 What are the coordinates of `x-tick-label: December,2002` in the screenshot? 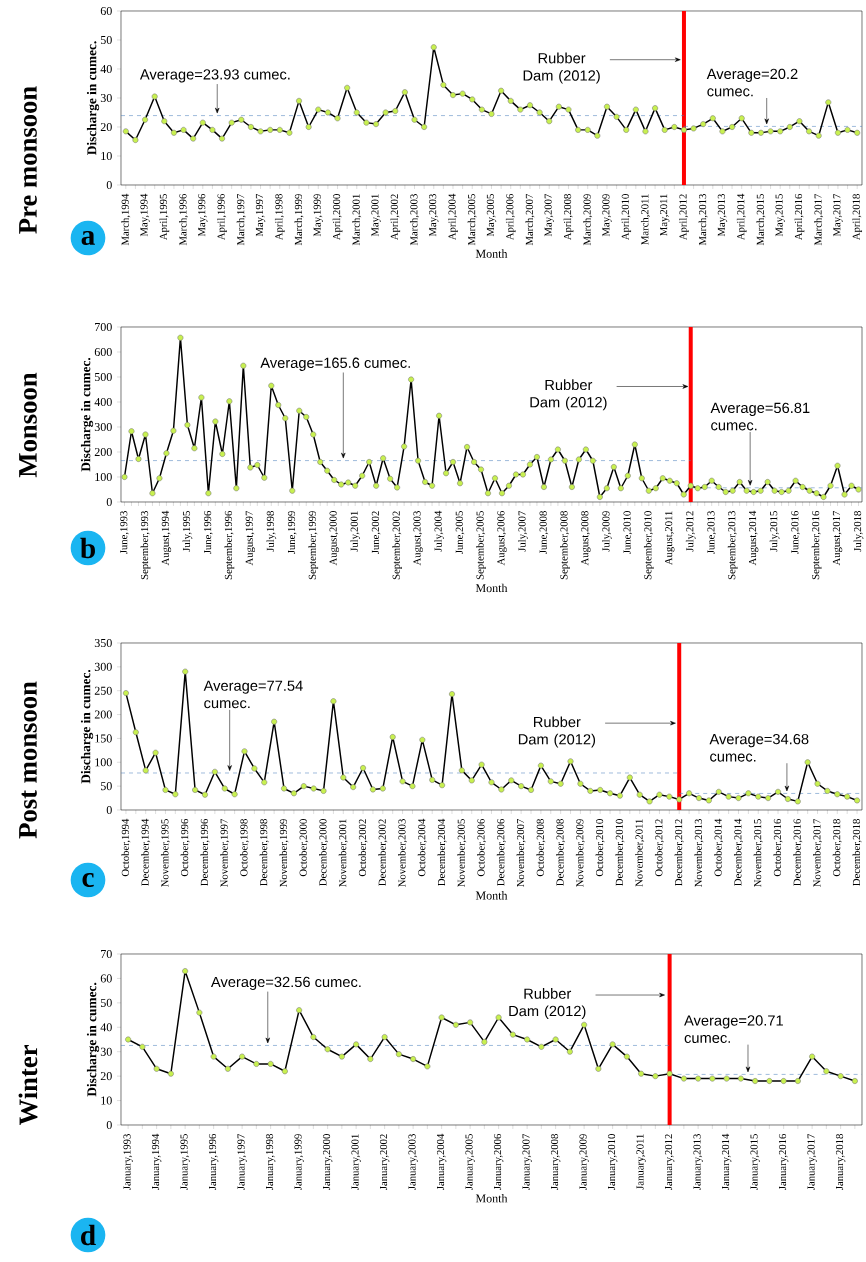 It's located at (383, 852).